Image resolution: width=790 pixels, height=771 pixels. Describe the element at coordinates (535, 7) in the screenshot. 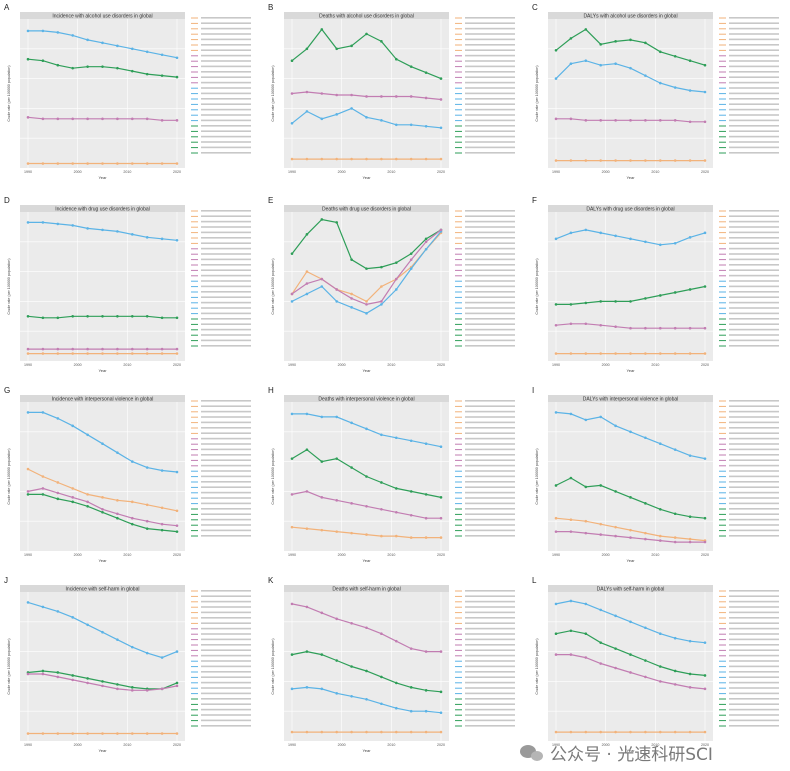

I see `panel-letter: C` at that location.